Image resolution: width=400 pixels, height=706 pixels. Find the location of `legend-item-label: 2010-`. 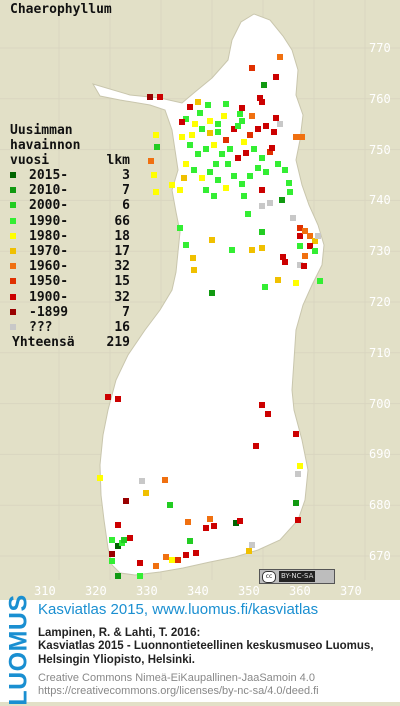

legend-item-label: 2010- is located at coordinates (49, 191).